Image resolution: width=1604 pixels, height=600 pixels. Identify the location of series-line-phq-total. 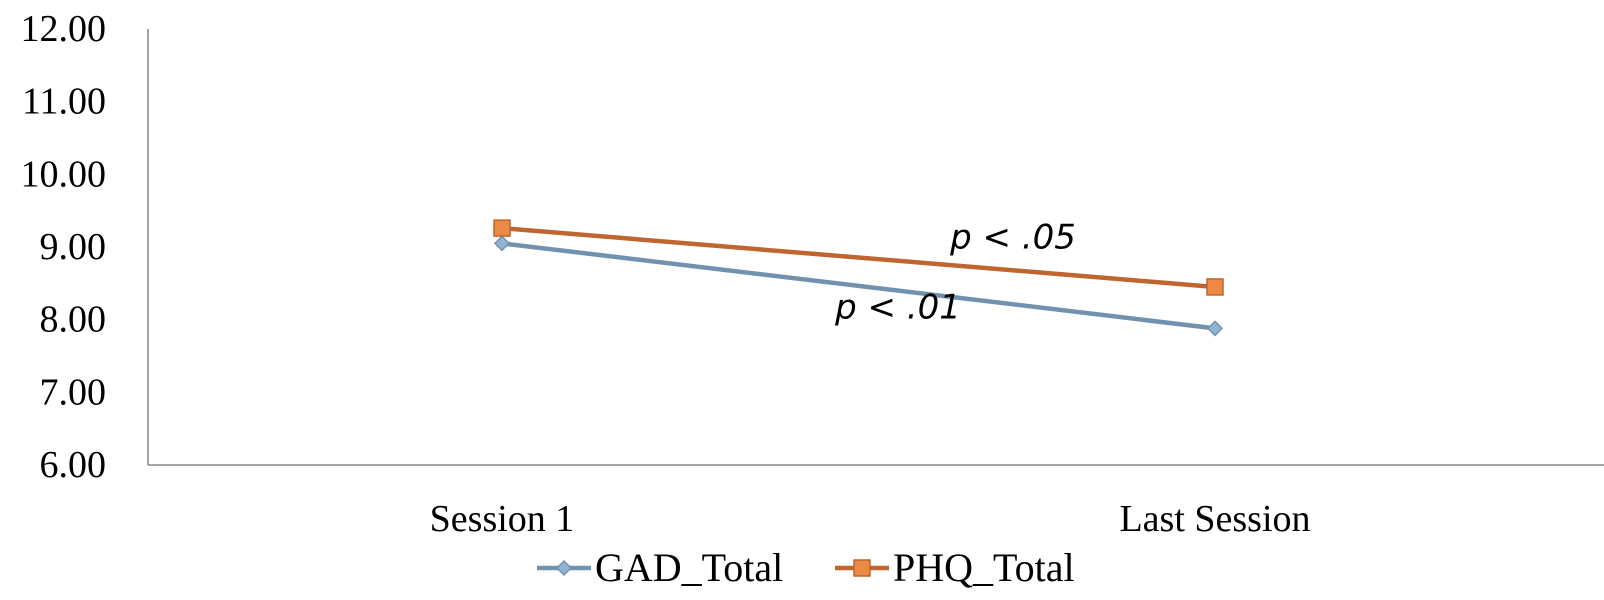
(858, 257).